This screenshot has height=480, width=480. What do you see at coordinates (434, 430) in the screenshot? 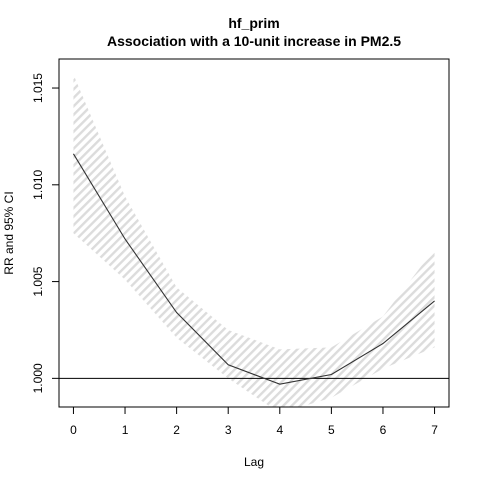
I see `x-tick-label: 7` at bounding box center [434, 430].